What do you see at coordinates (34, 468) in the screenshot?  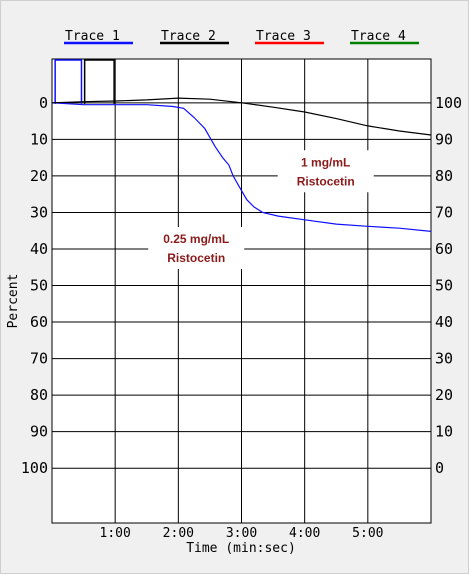 I see `y-left-tick-label: 100` at bounding box center [34, 468].